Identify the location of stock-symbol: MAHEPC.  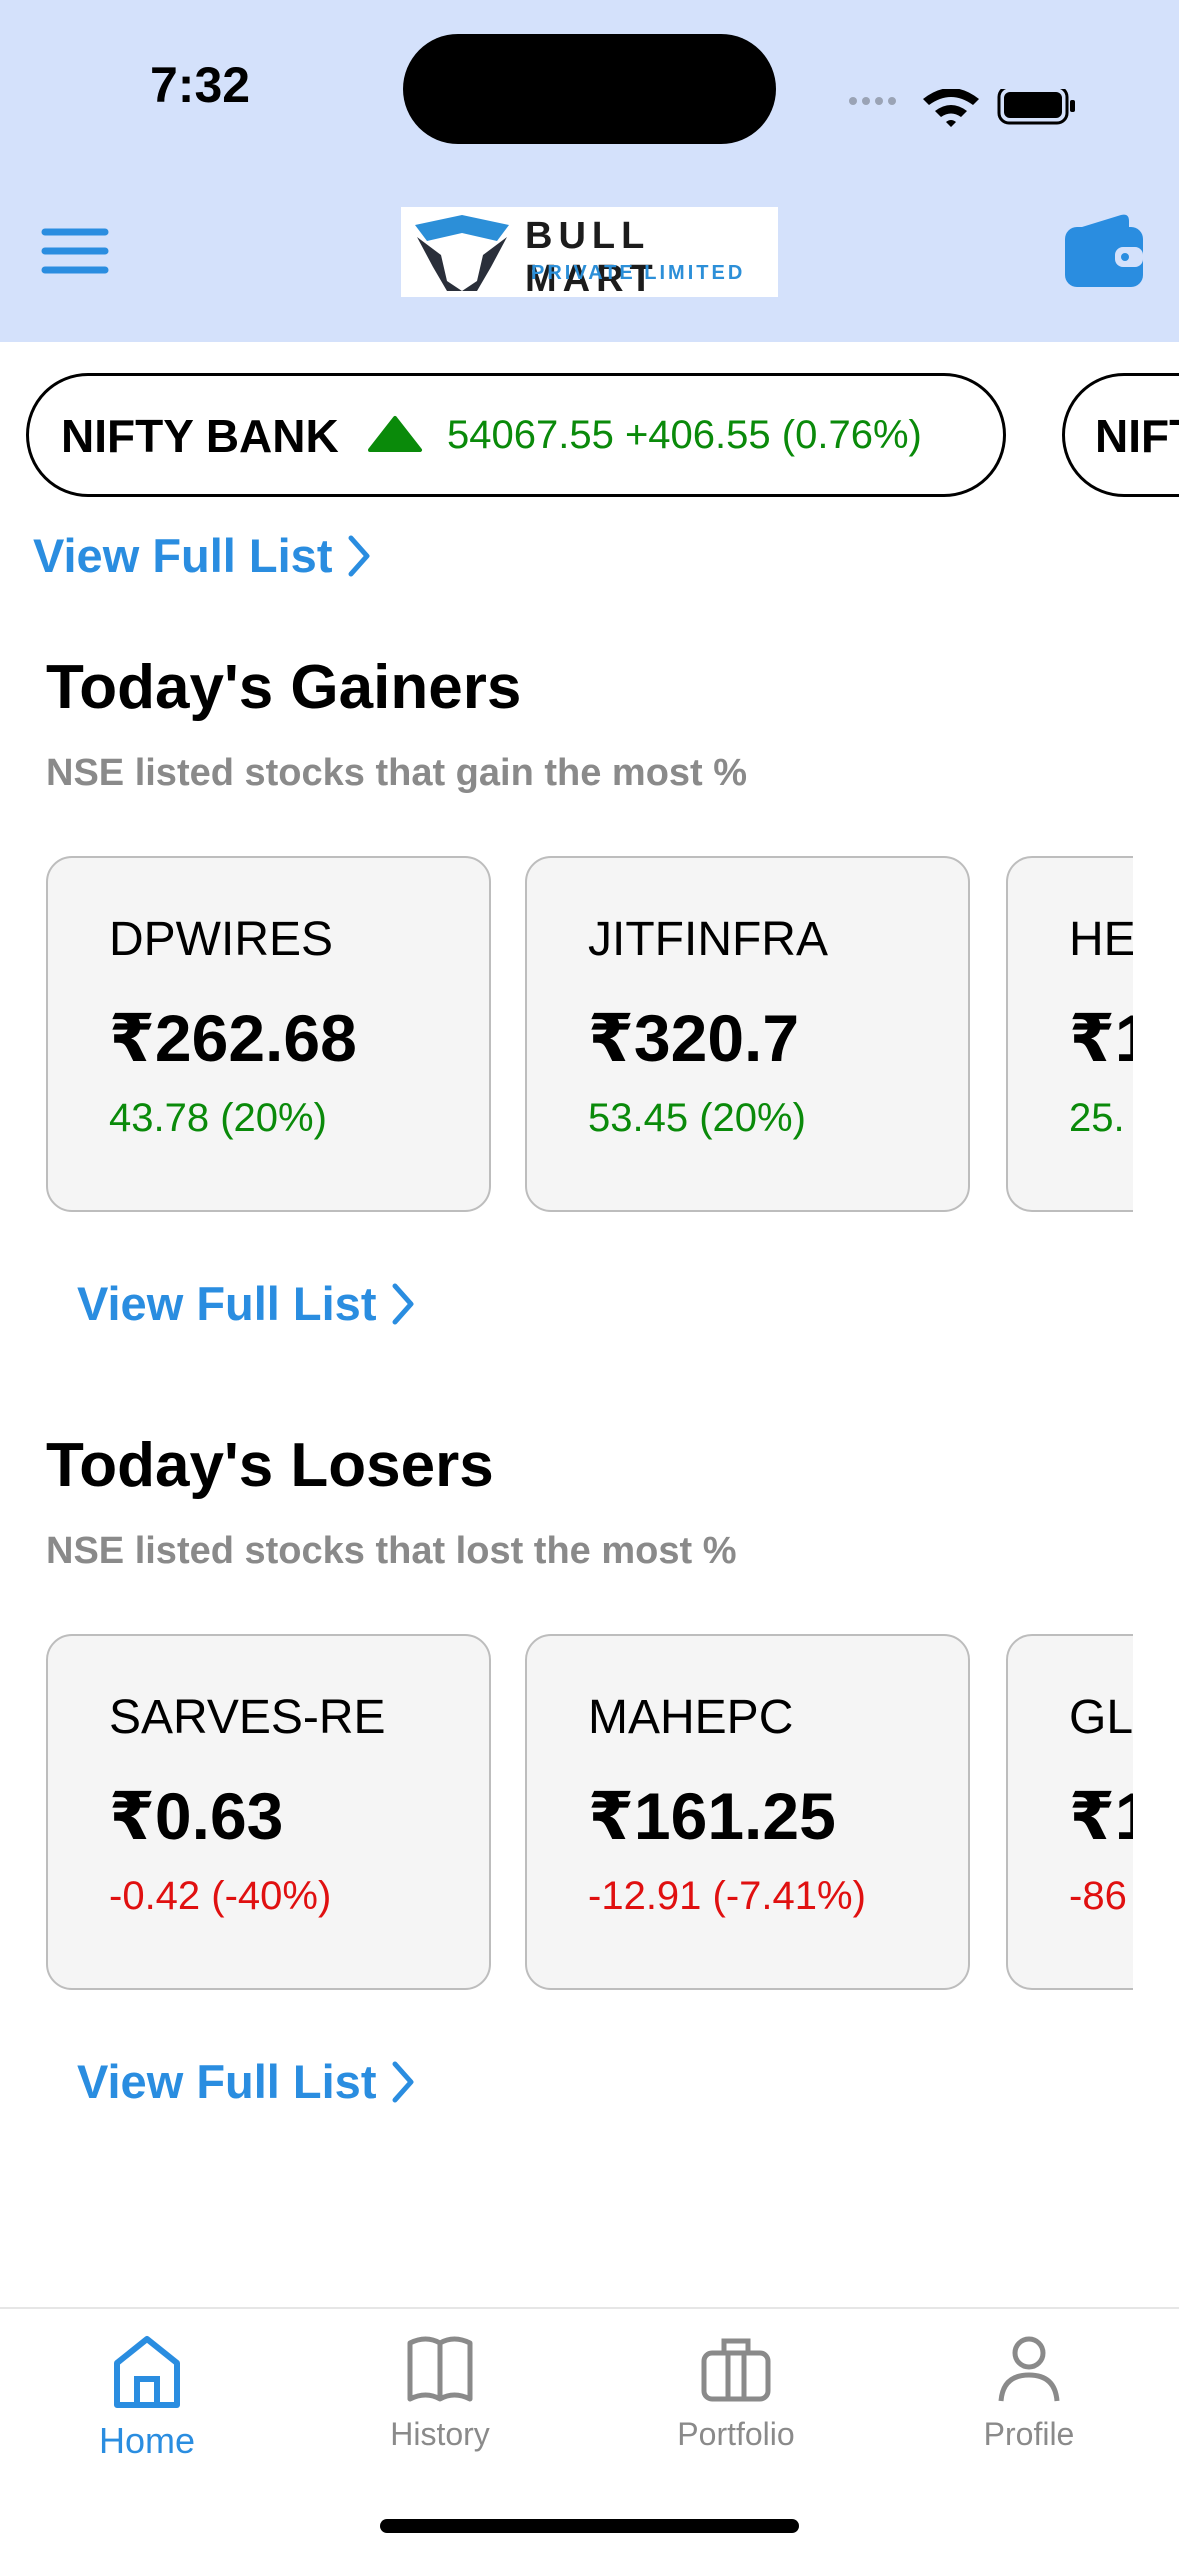
(691, 1717).